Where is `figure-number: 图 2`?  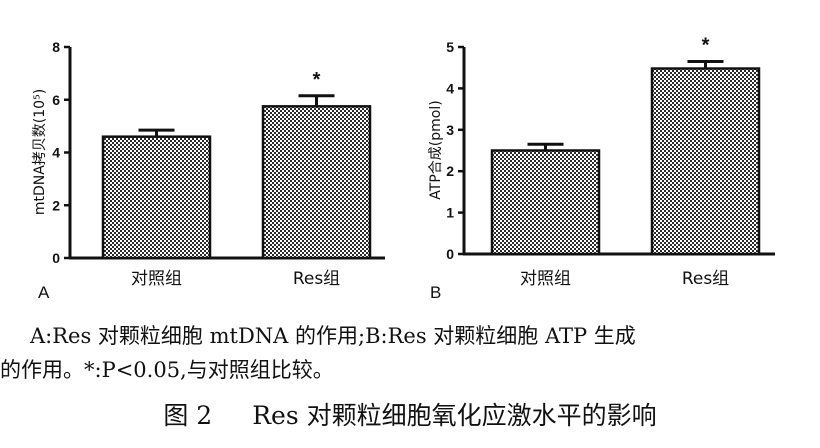 figure-number: 图 2 is located at coordinates (188, 415).